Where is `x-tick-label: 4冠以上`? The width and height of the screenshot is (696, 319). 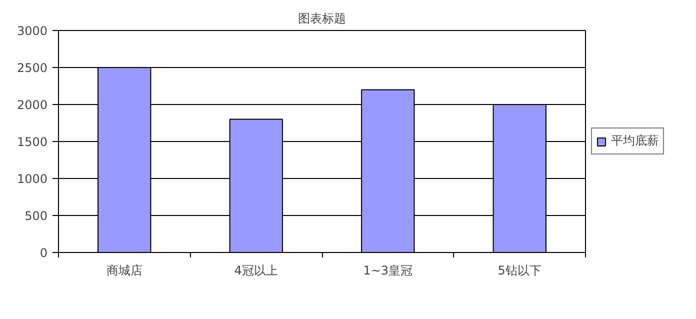 x-tick-label: 4冠以上 is located at coordinates (256, 271).